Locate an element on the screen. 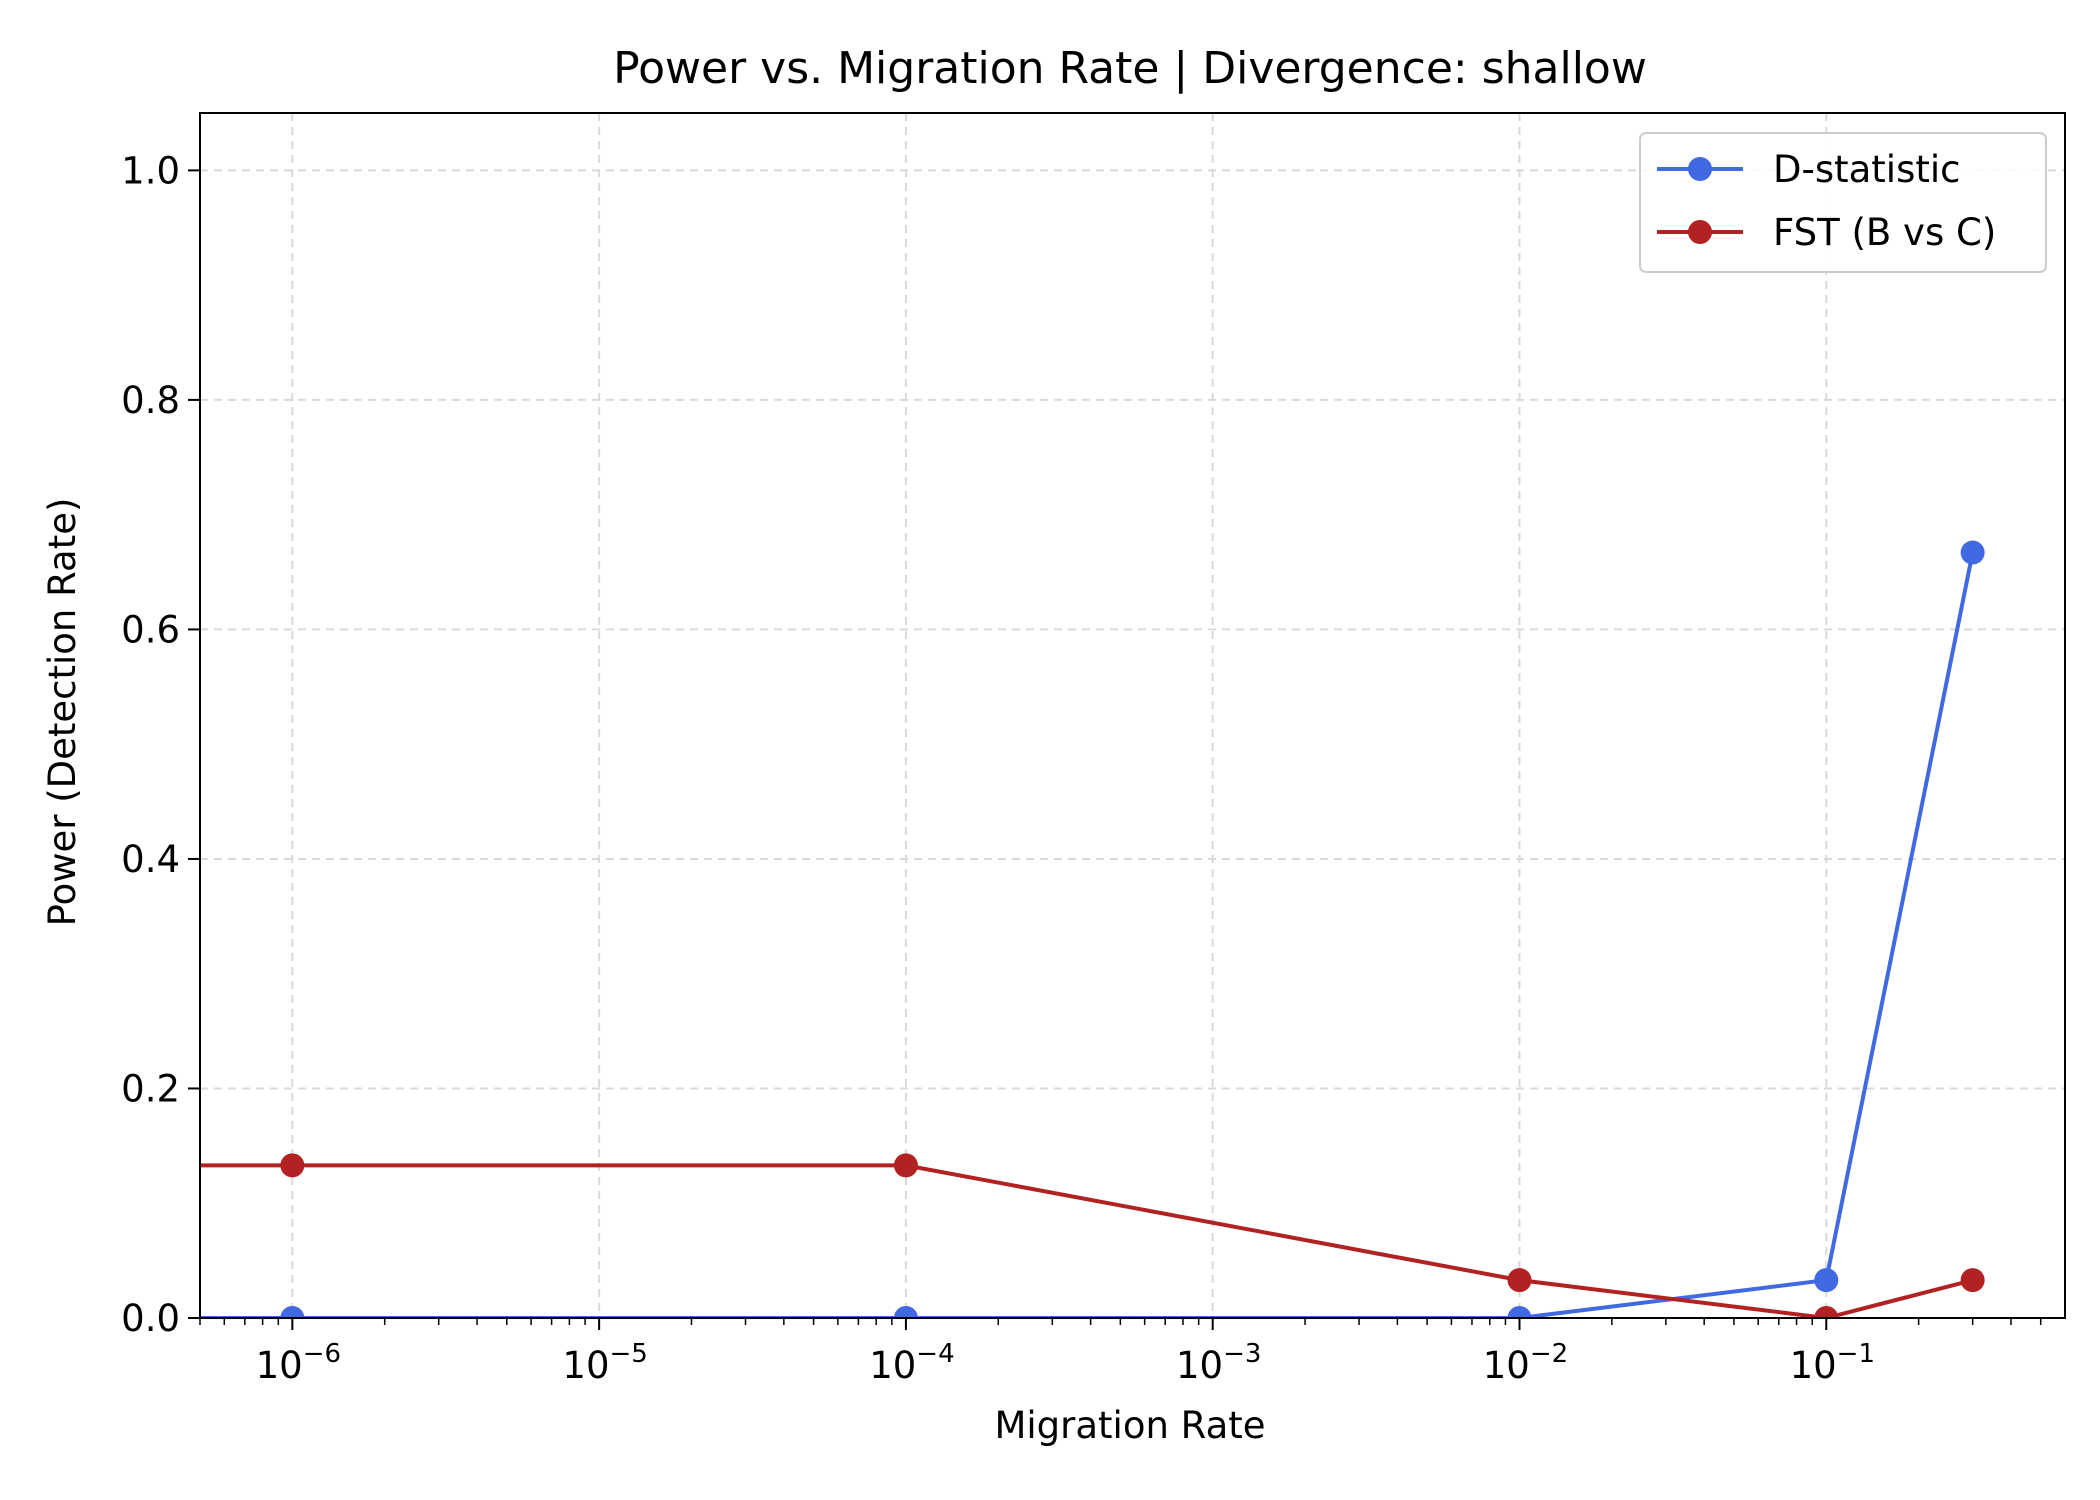 This screenshot has height=1500, width=2100. x-tick-label: 10⁻¹ is located at coordinates (1832, 1363).